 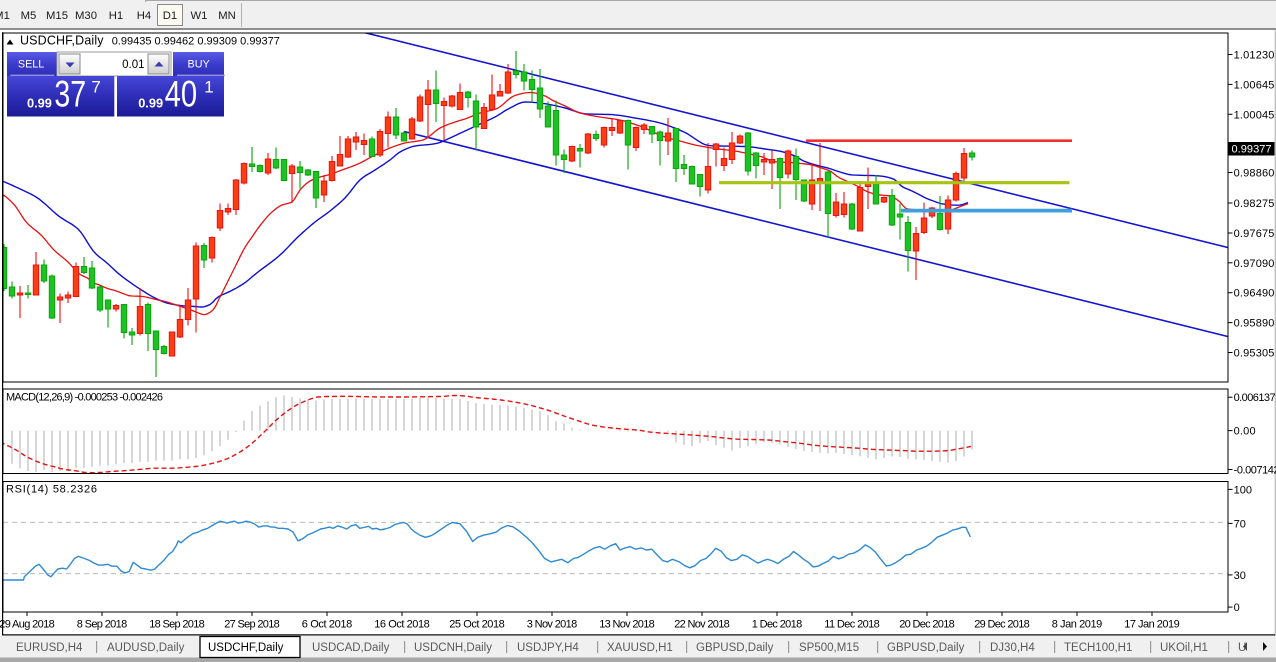 I want to click on svg-text: AUDUSD,Daily, so click(x=146, y=648).